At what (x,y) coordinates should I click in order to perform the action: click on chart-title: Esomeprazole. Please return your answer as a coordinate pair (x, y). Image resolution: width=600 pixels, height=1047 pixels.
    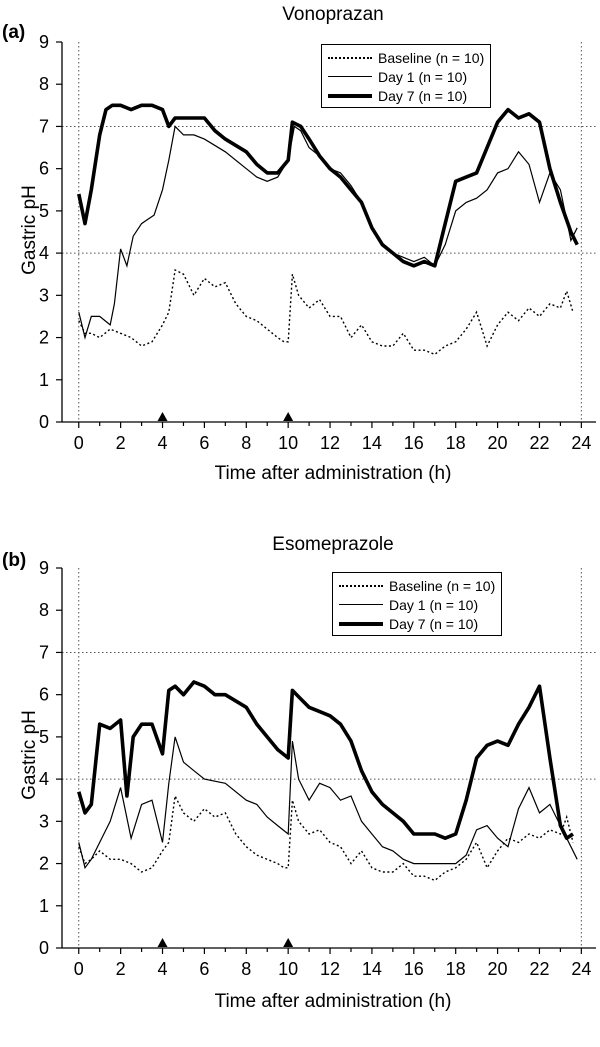
    Looking at the image, I should click on (333, 544).